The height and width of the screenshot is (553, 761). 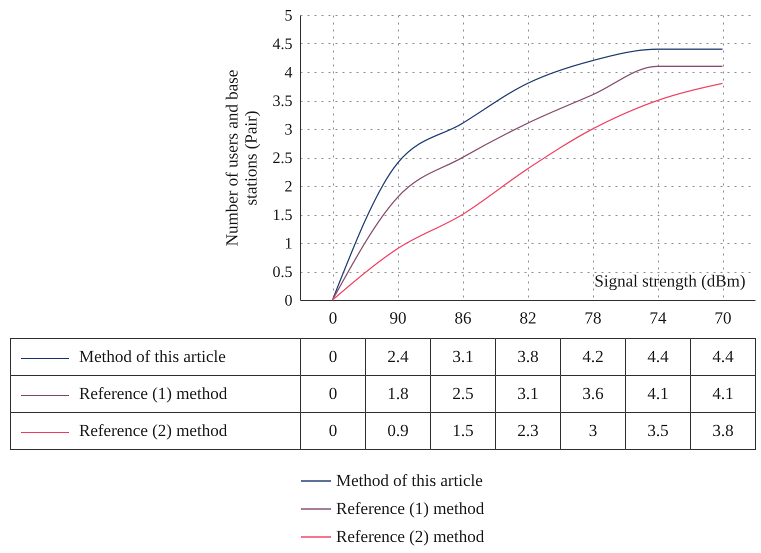 What do you see at coordinates (463, 431) in the screenshot?
I see `data-label: 1.5` at bounding box center [463, 431].